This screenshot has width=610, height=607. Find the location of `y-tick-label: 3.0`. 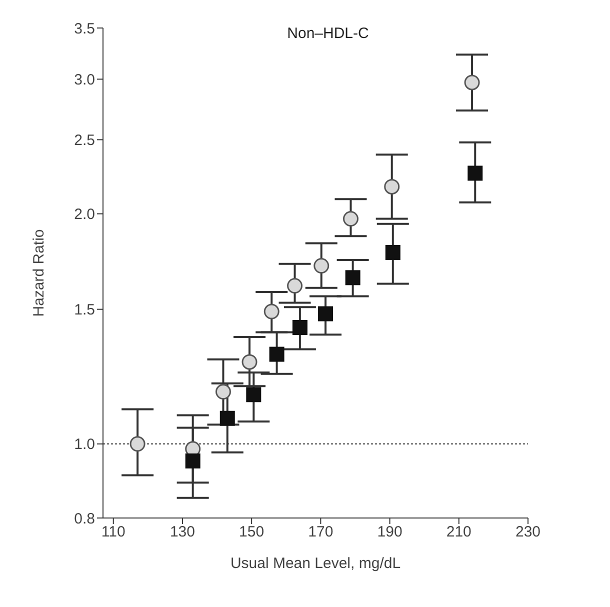

y-tick-label: 3.0 is located at coordinates (84, 80).